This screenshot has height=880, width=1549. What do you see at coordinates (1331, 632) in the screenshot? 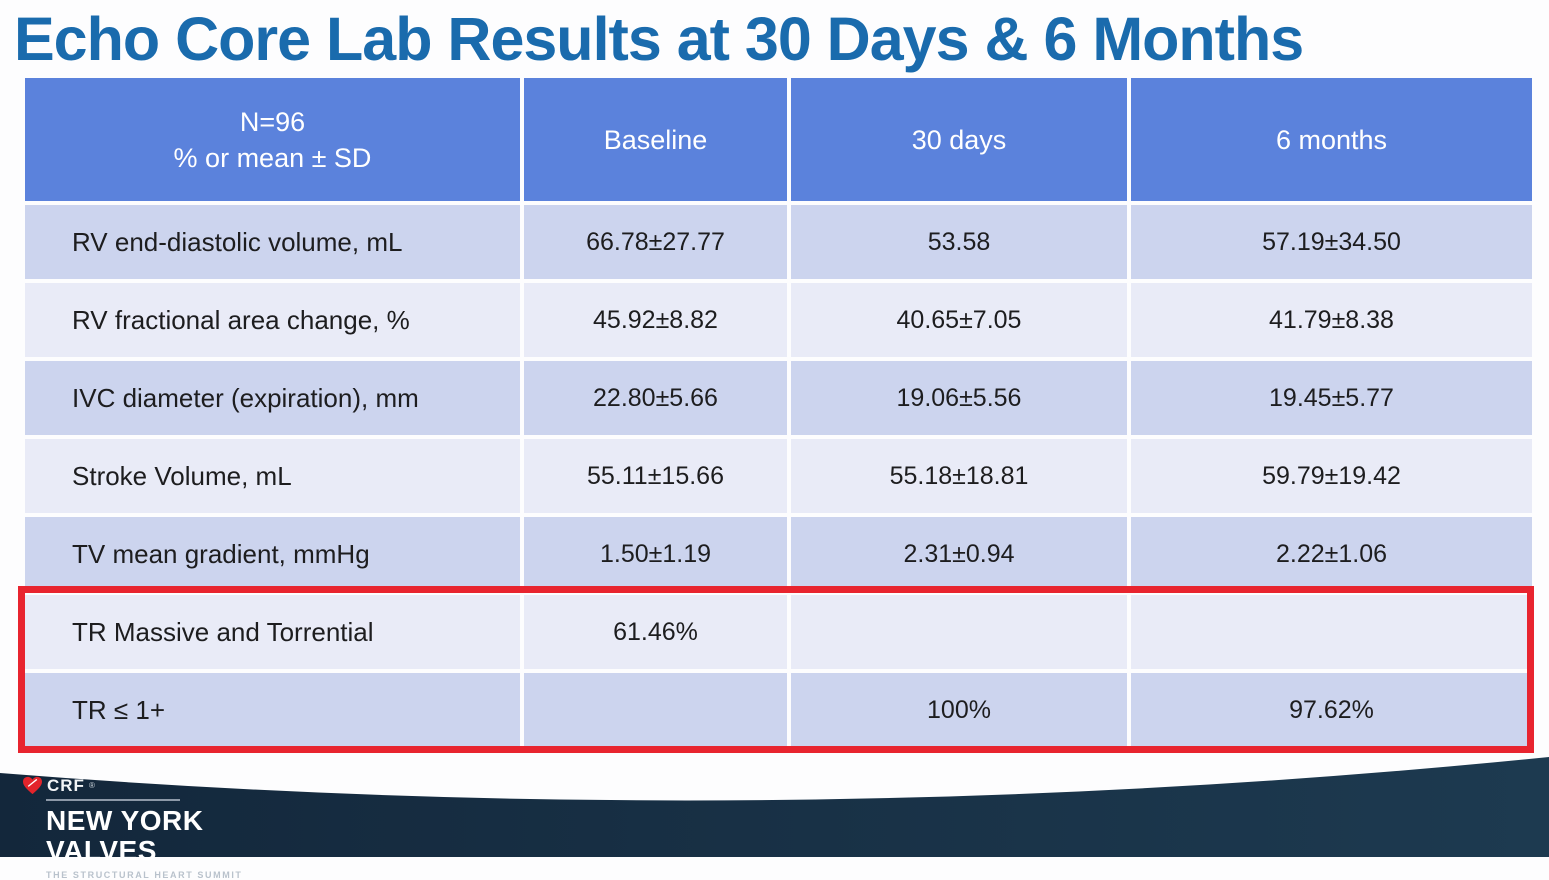
I see `cell-tr-massive-6months` at bounding box center [1331, 632].